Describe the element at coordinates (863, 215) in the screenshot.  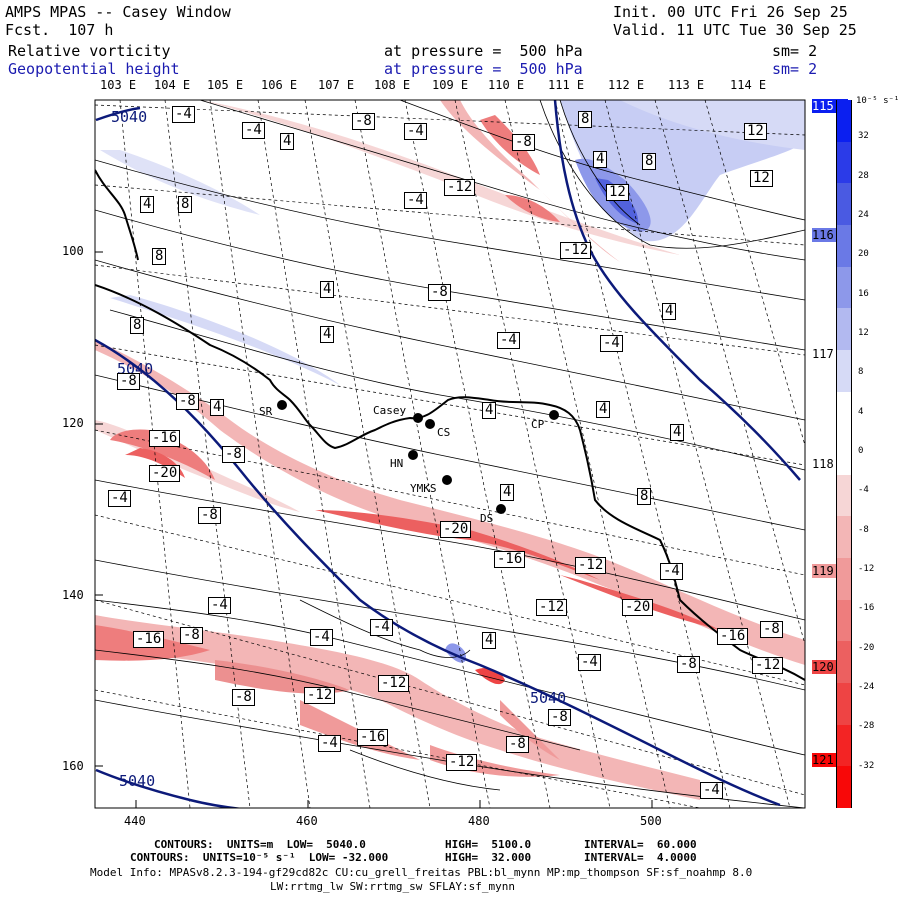
I see `colorbar-tick-label: 24` at that location.